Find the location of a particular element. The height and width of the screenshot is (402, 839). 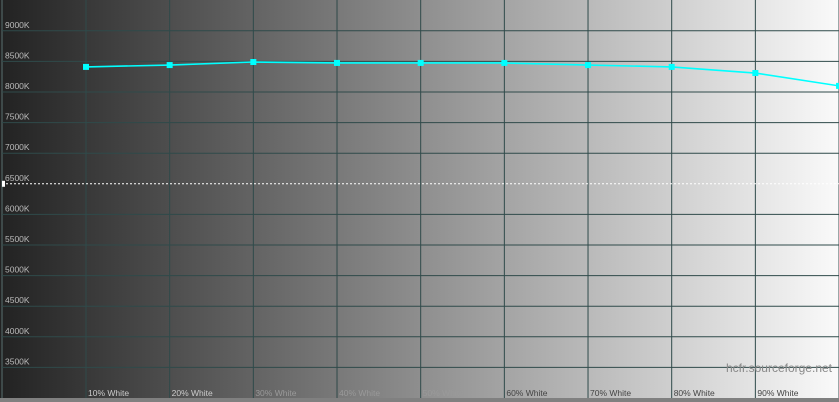

y-tick-label: 7500K is located at coordinates (17, 117).